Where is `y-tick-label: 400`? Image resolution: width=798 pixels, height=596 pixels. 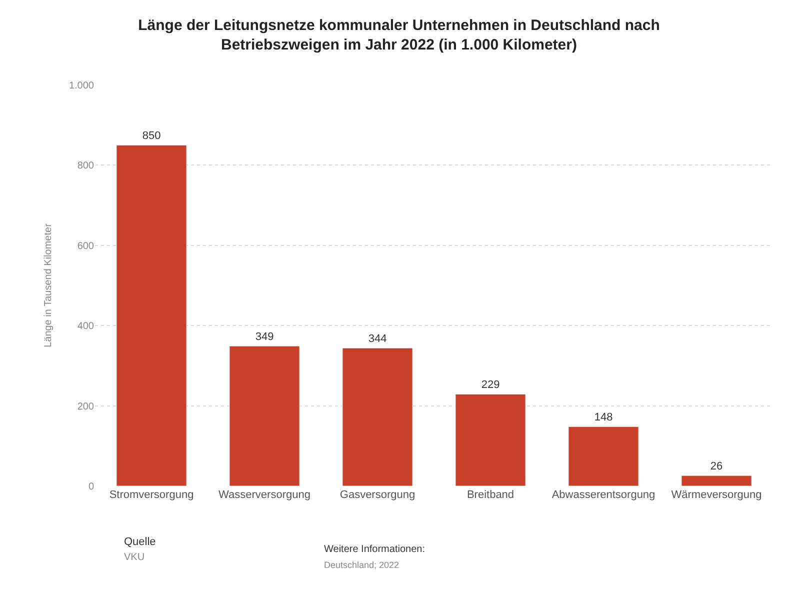 y-tick-label: 400 is located at coordinates (85, 326).